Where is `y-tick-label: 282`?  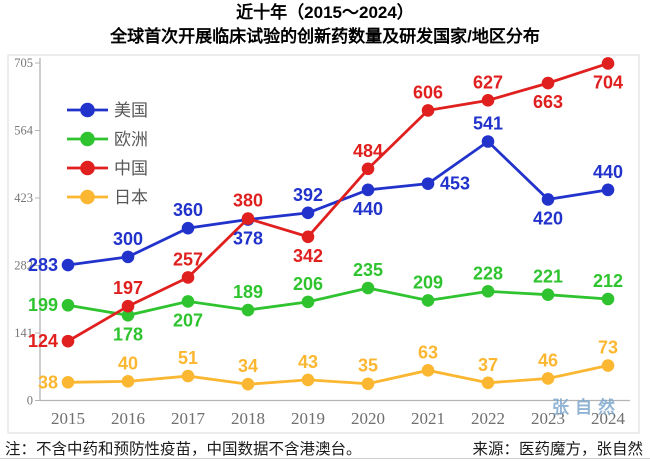 y-tick-label: 282 is located at coordinates (23, 266).